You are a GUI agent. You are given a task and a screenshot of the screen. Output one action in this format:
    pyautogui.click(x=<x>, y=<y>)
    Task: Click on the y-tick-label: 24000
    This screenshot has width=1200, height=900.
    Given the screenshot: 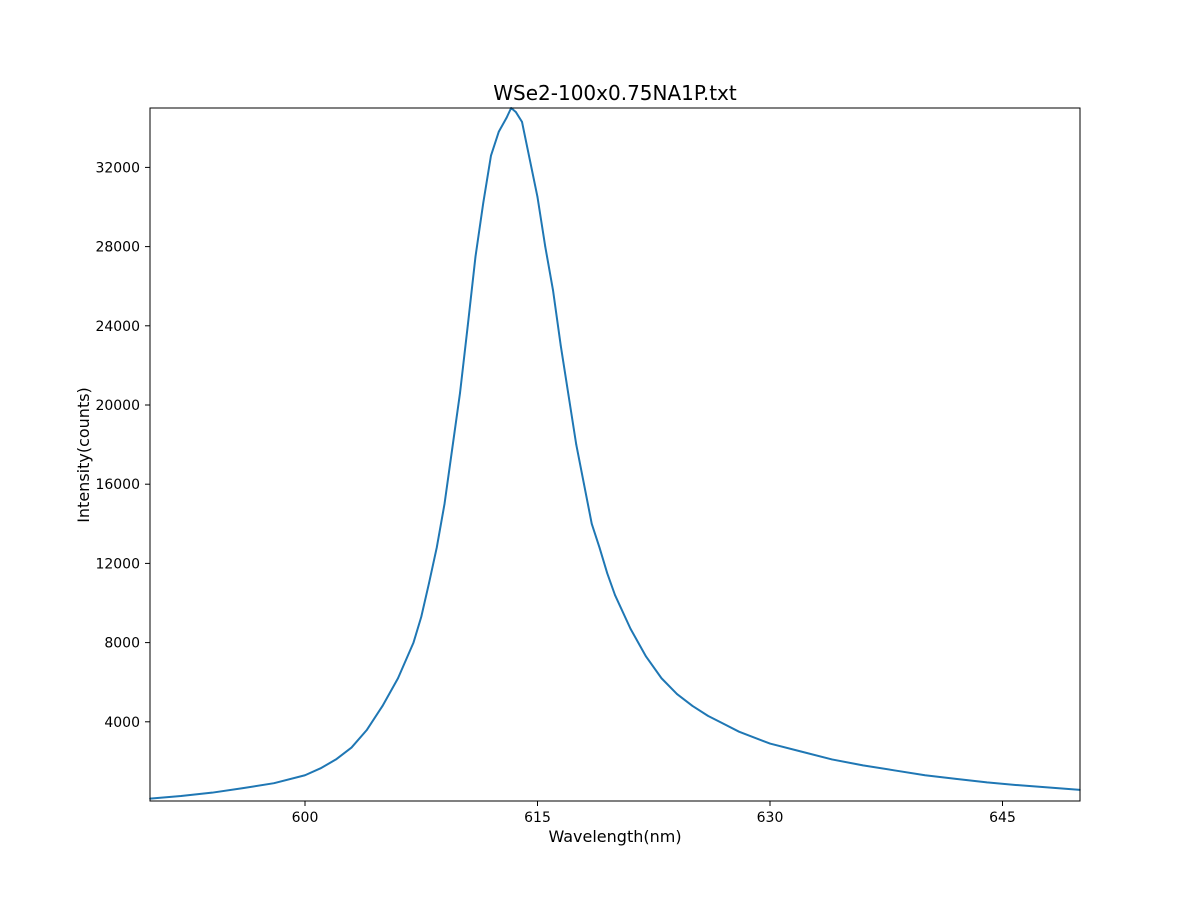 What is the action you would take?
    pyautogui.click(x=117, y=327)
    